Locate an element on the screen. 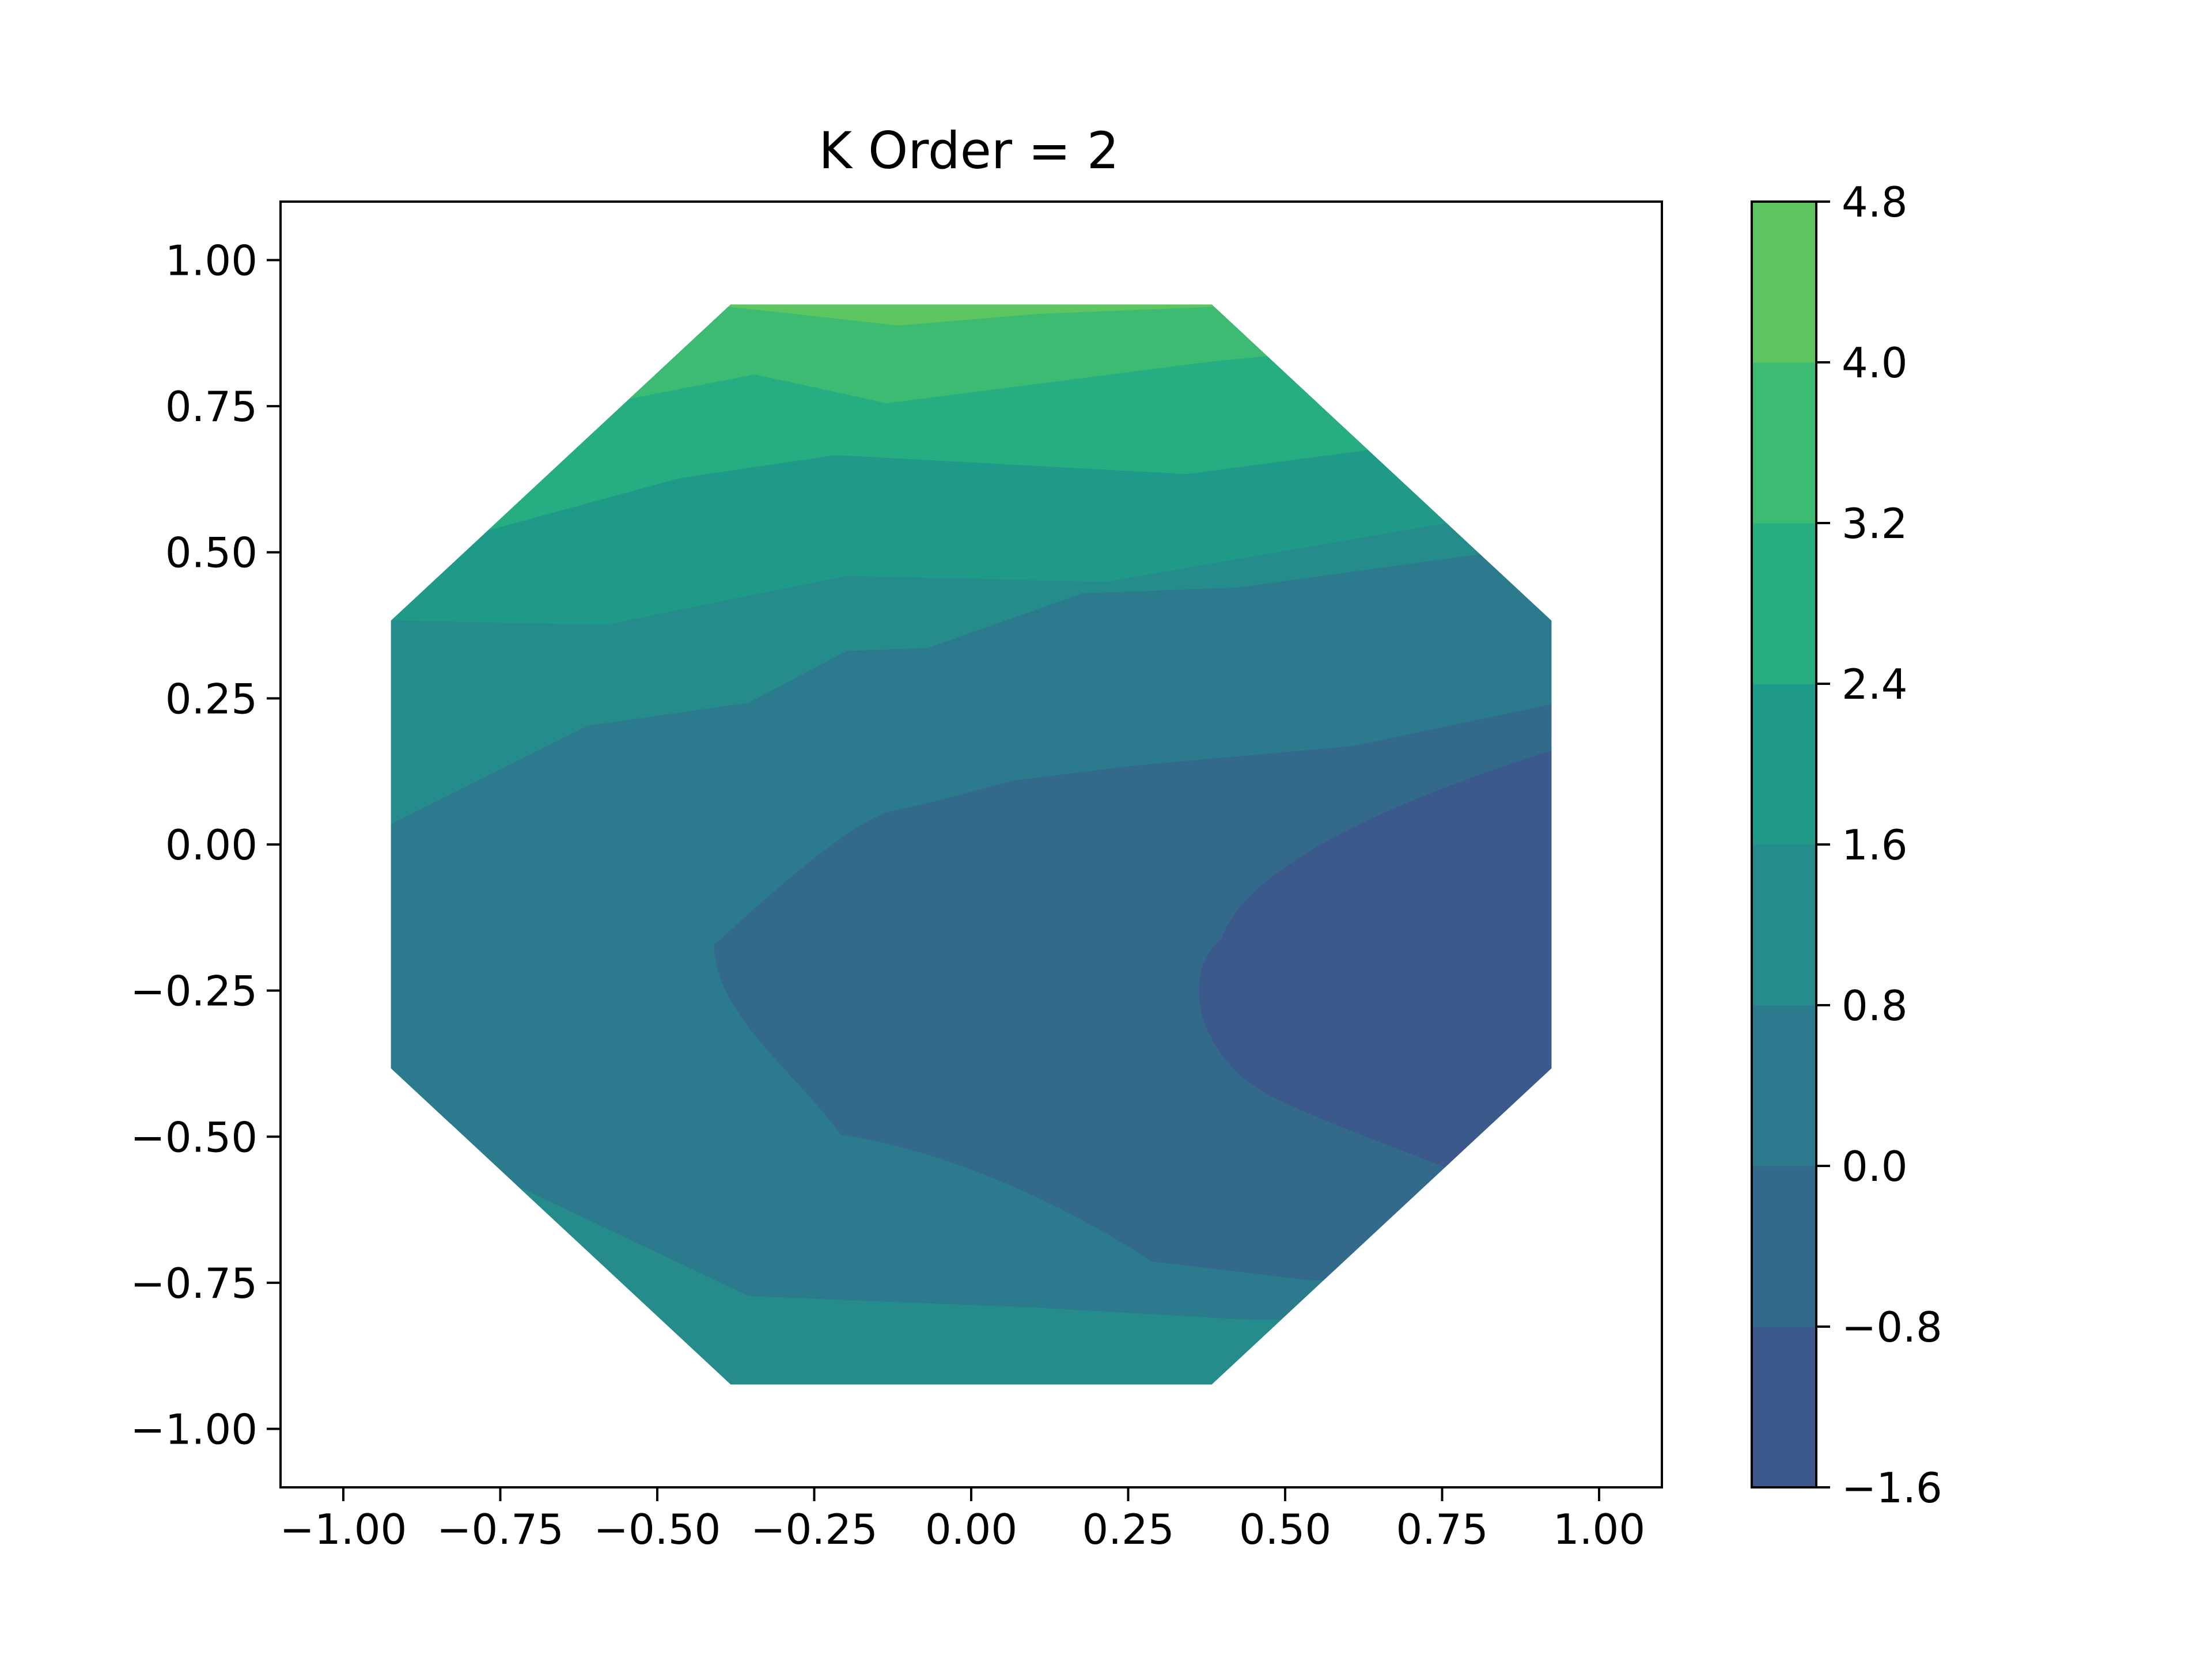 The width and height of the screenshot is (2212, 1659). y-tick-label: 1.00 is located at coordinates (211, 260).